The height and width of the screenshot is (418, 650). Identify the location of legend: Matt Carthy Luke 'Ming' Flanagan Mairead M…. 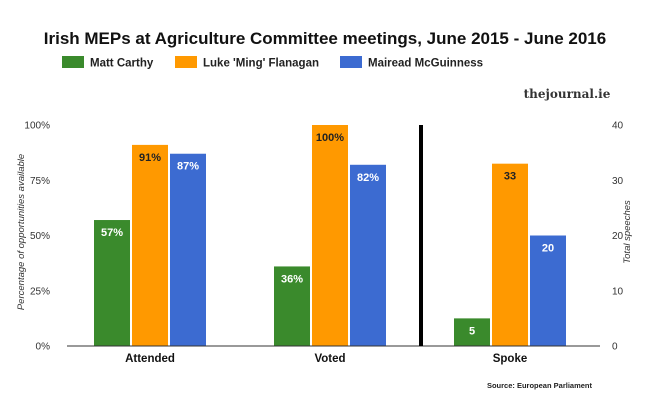
(272, 63).